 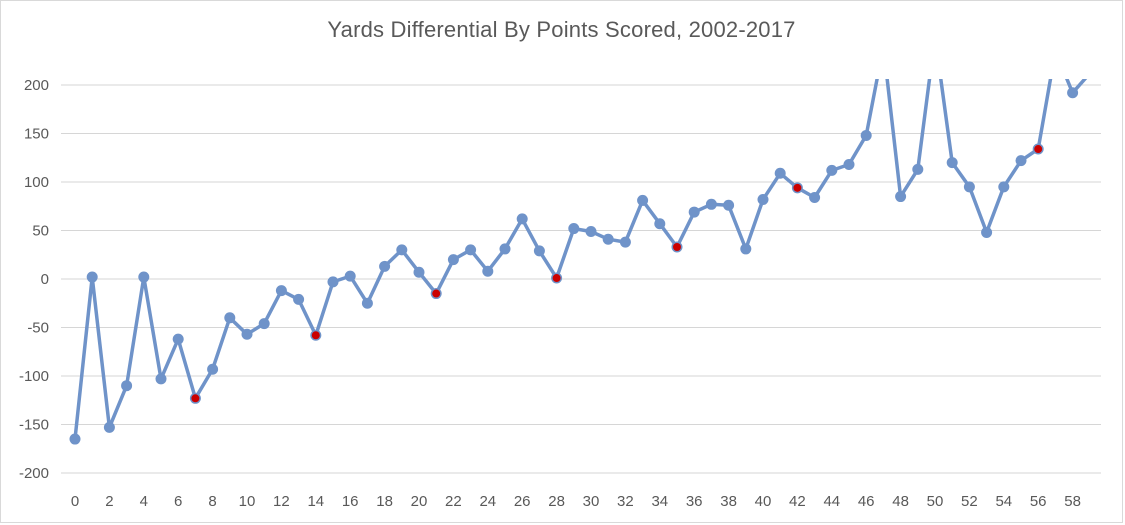 I want to click on x-tick-label: 2, so click(x=109, y=501).